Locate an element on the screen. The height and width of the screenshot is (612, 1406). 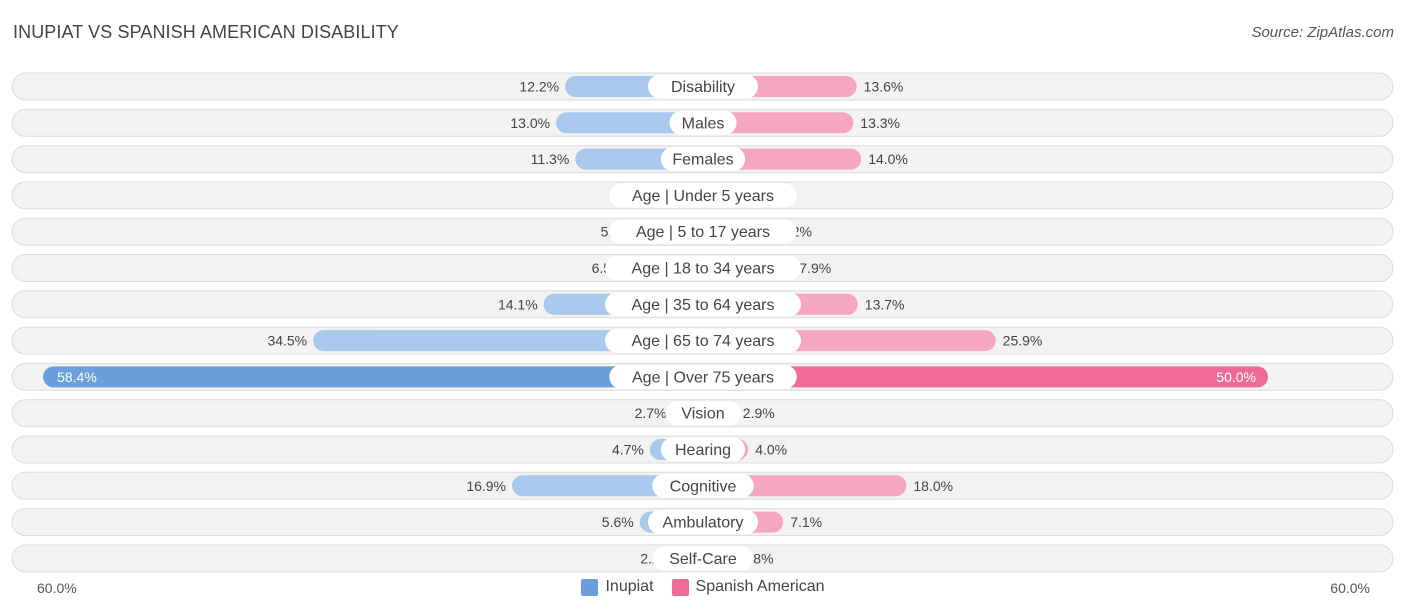
category-label: Self-Care is located at coordinates (703, 559).